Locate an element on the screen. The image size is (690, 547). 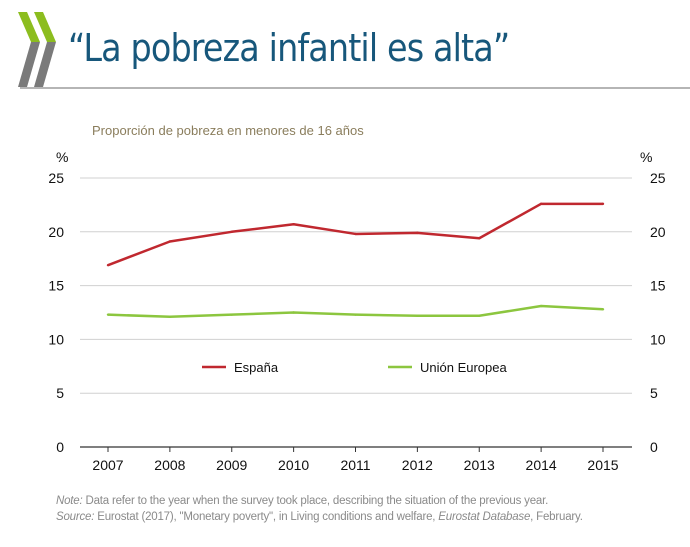
y-tick-left: 25 is located at coordinates (56, 178).